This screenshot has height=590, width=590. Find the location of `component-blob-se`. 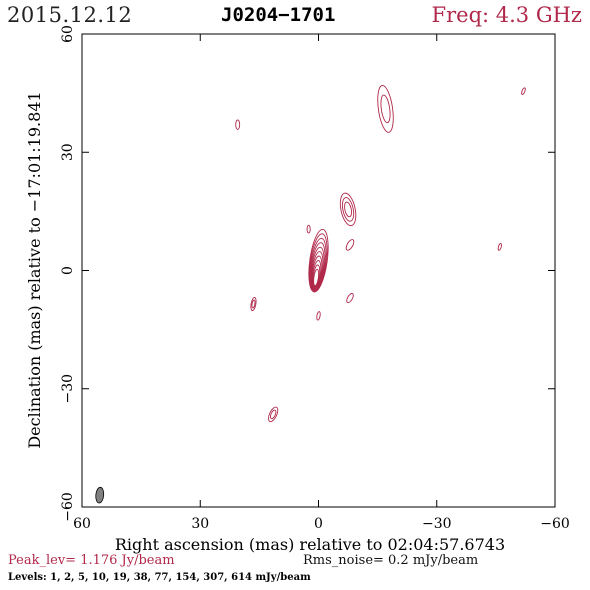

component-blob-se is located at coordinates (350, 298).